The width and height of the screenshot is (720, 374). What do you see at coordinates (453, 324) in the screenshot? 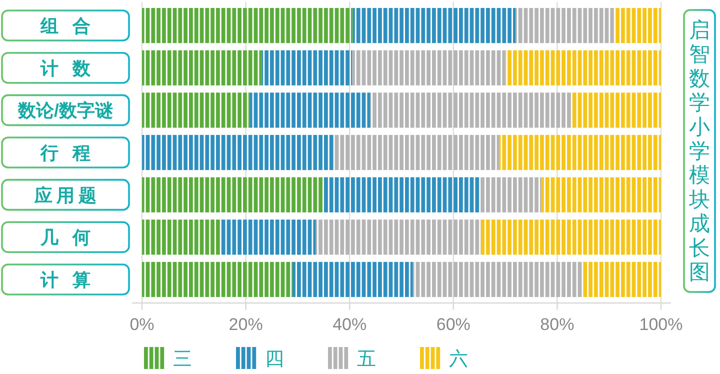
I see `x-tick-label: 60%` at bounding box center [453, 324].